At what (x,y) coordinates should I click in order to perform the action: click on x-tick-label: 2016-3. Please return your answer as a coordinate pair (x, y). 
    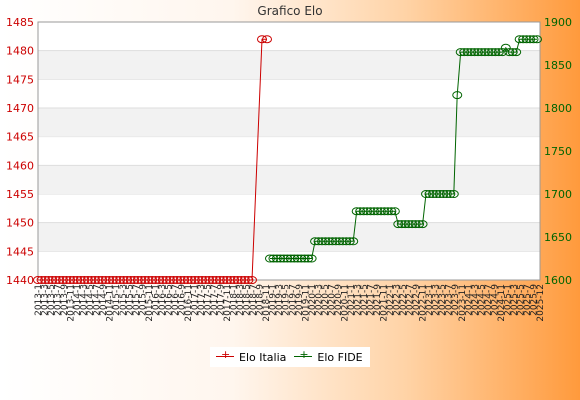
    Looking at the image, I should click on (163, 300).